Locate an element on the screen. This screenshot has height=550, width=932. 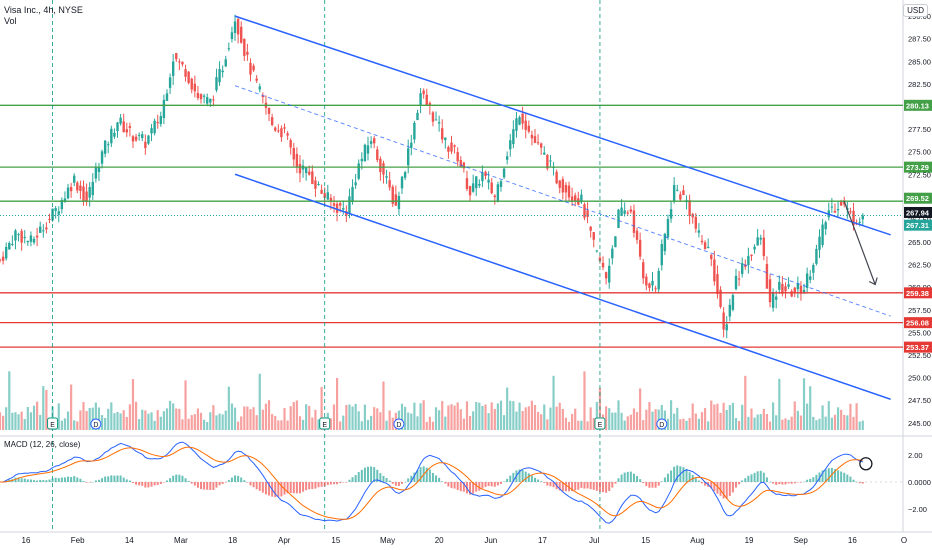
earnings-marker is located at coordinates (53, 423).